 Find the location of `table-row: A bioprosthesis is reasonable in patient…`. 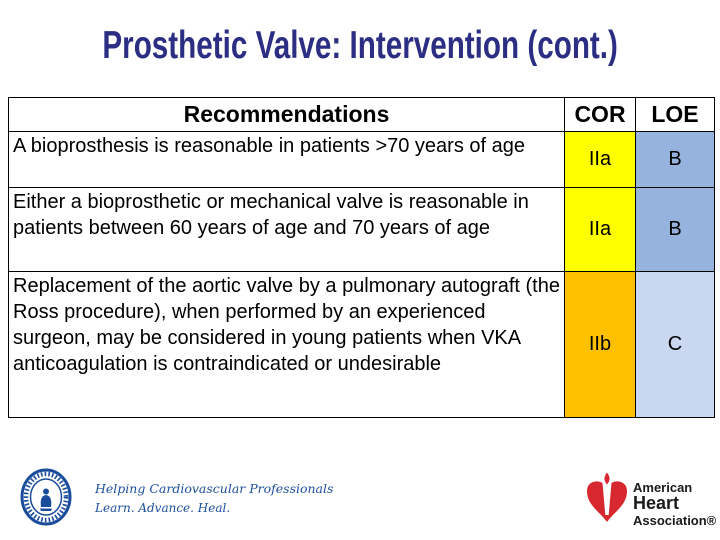

table-row: A bioprosthesis is reasonable in patient… is located at coordinates (361, 159).